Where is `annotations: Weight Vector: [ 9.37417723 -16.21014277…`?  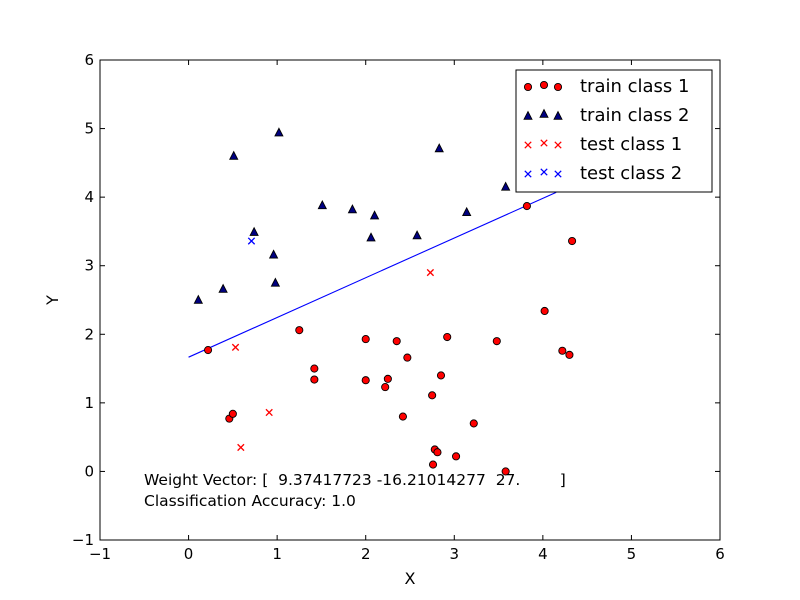 annotations: Weight Vector: [ 9.37417723 -16.21014277… is located at coordinates (355, 490).